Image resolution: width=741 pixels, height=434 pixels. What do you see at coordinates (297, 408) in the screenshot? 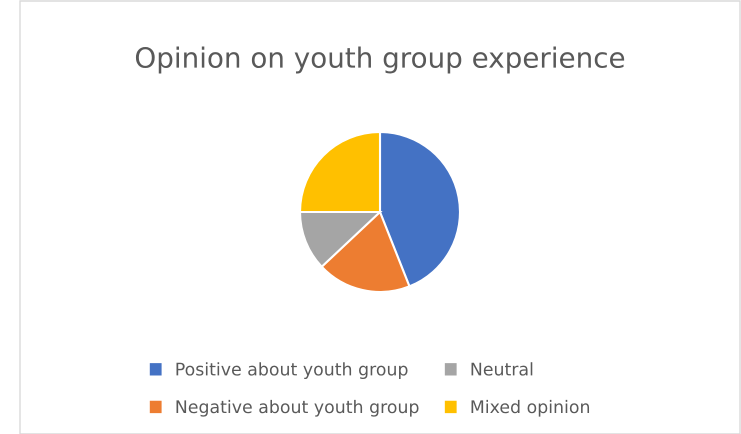
I see `legend-label: Negative about youth group` at bounding box center [297, 408].